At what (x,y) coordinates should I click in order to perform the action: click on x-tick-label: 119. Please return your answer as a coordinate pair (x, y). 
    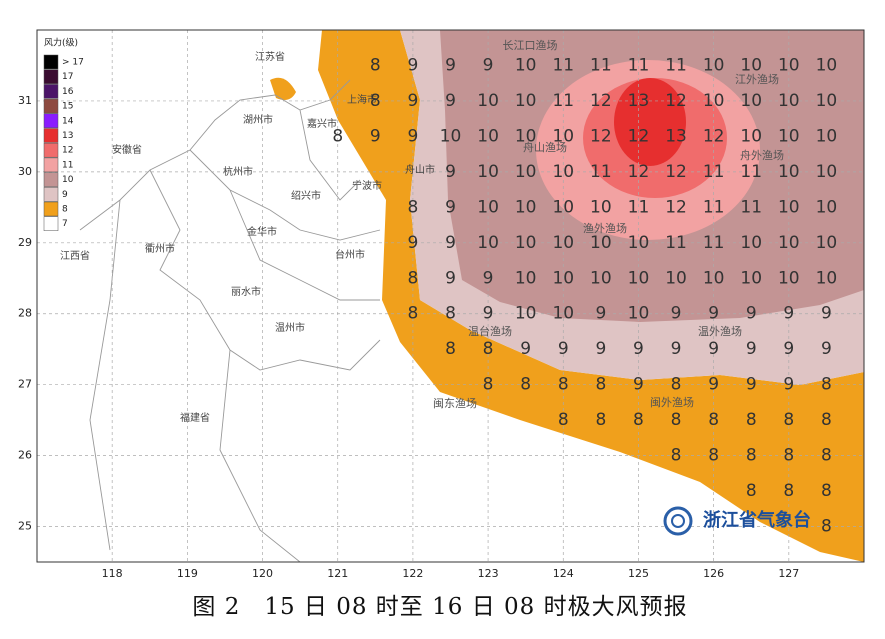
    Looking at the image, I should click on (187, 573).